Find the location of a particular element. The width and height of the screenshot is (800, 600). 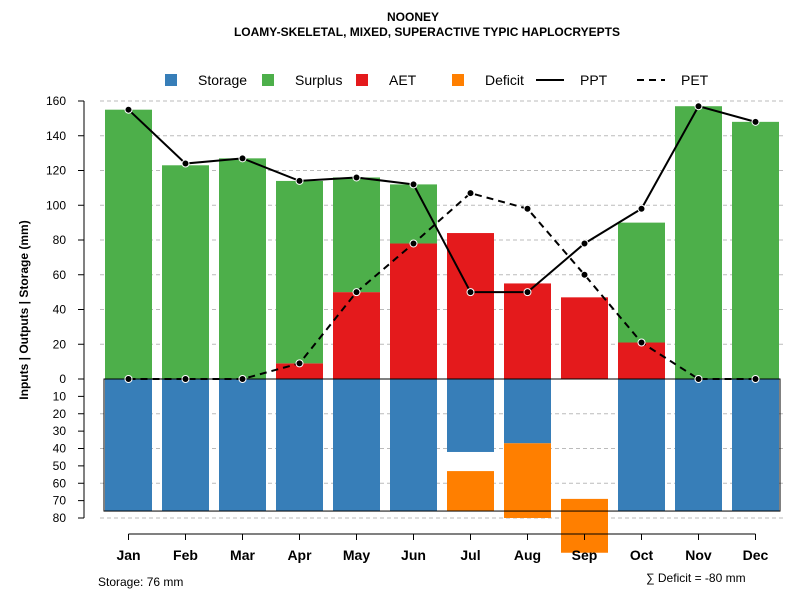

y-tick-label: 120 is located at coordinates (56, 171).